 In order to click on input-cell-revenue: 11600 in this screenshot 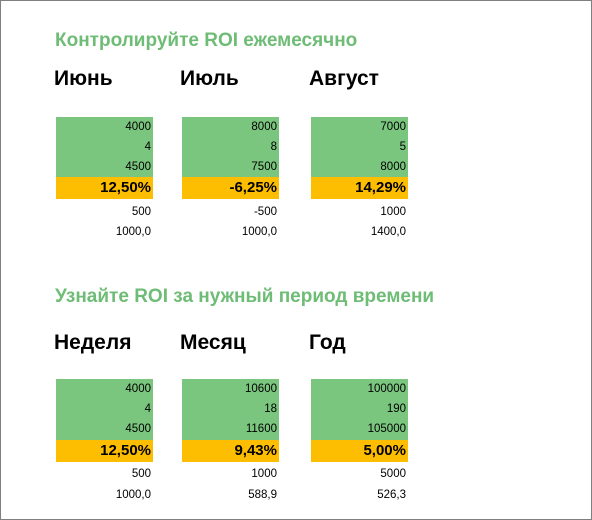, I will do `click(261, 429)`.